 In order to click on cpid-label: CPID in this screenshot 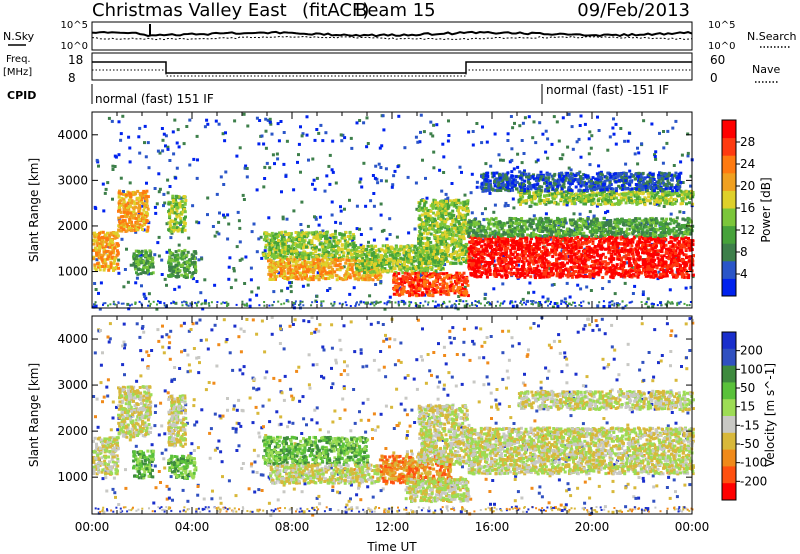, I will do `click(21, 95)`.